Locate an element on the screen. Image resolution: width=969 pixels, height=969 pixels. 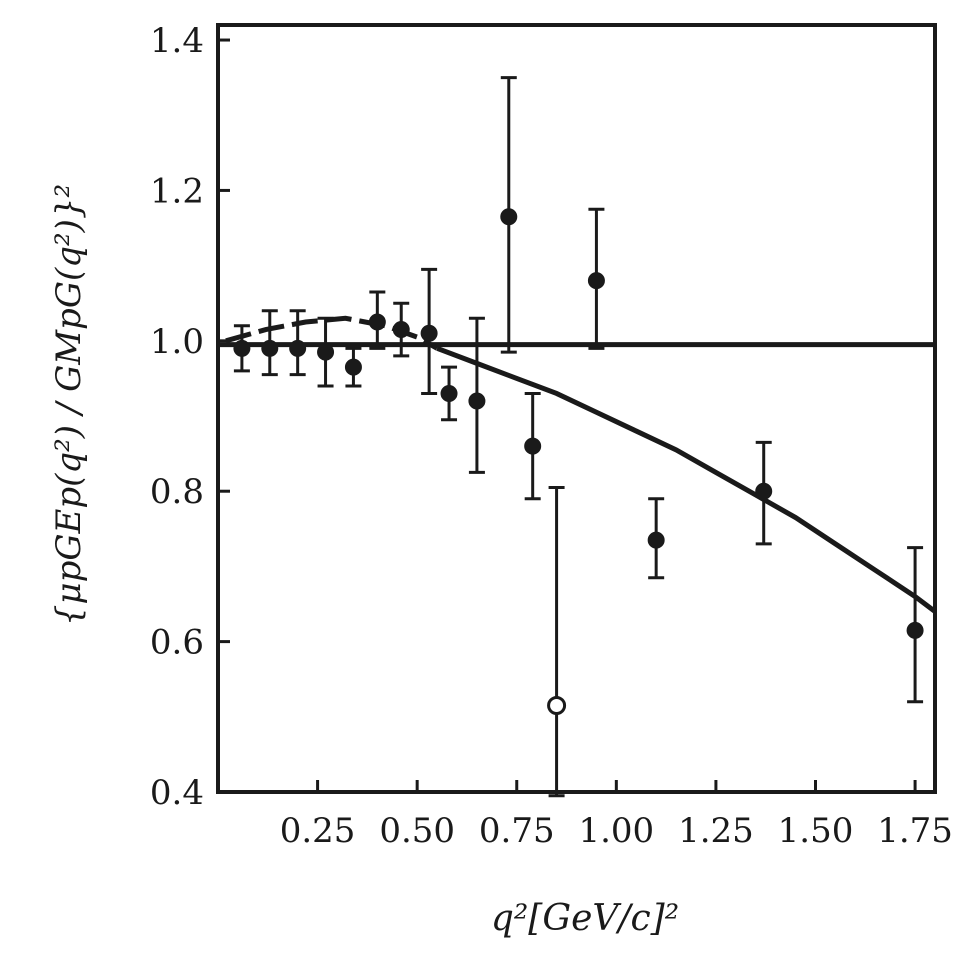
y-axis-label: {μpGEp(q²) / GMpG(q²)}² is located at coordinates (69, 405).